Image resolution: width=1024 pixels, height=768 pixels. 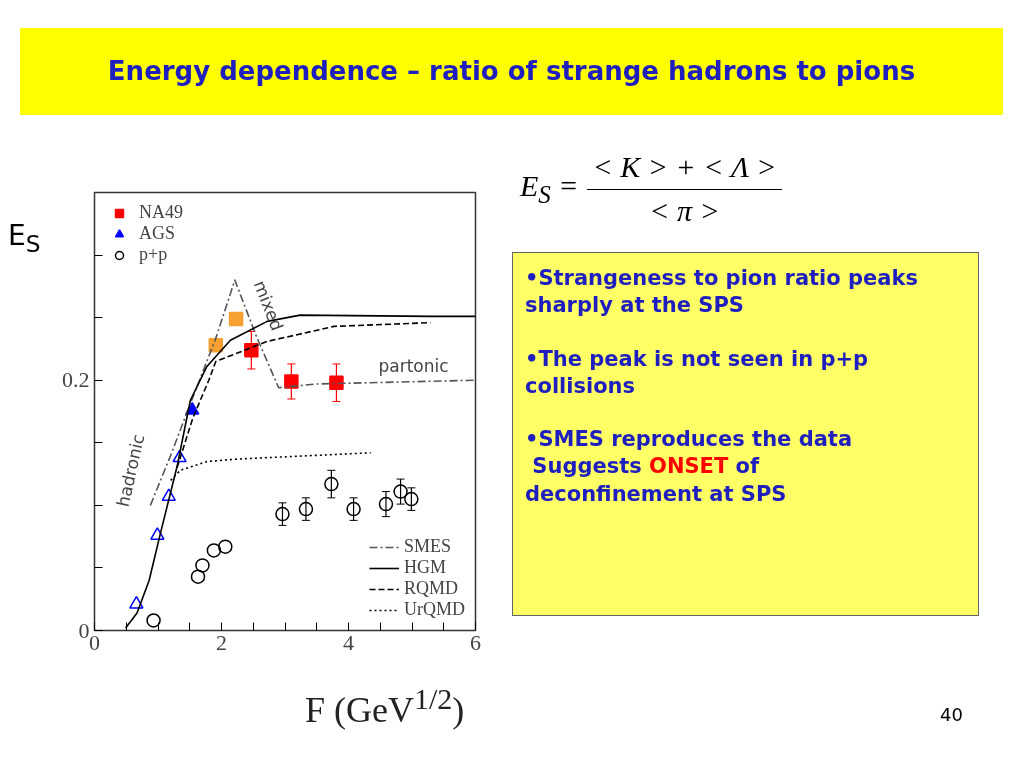 What do you see at coordinates (428, 546) in the screenshot?
I see `legend-label: SMES` at bounding box center [428, 546].